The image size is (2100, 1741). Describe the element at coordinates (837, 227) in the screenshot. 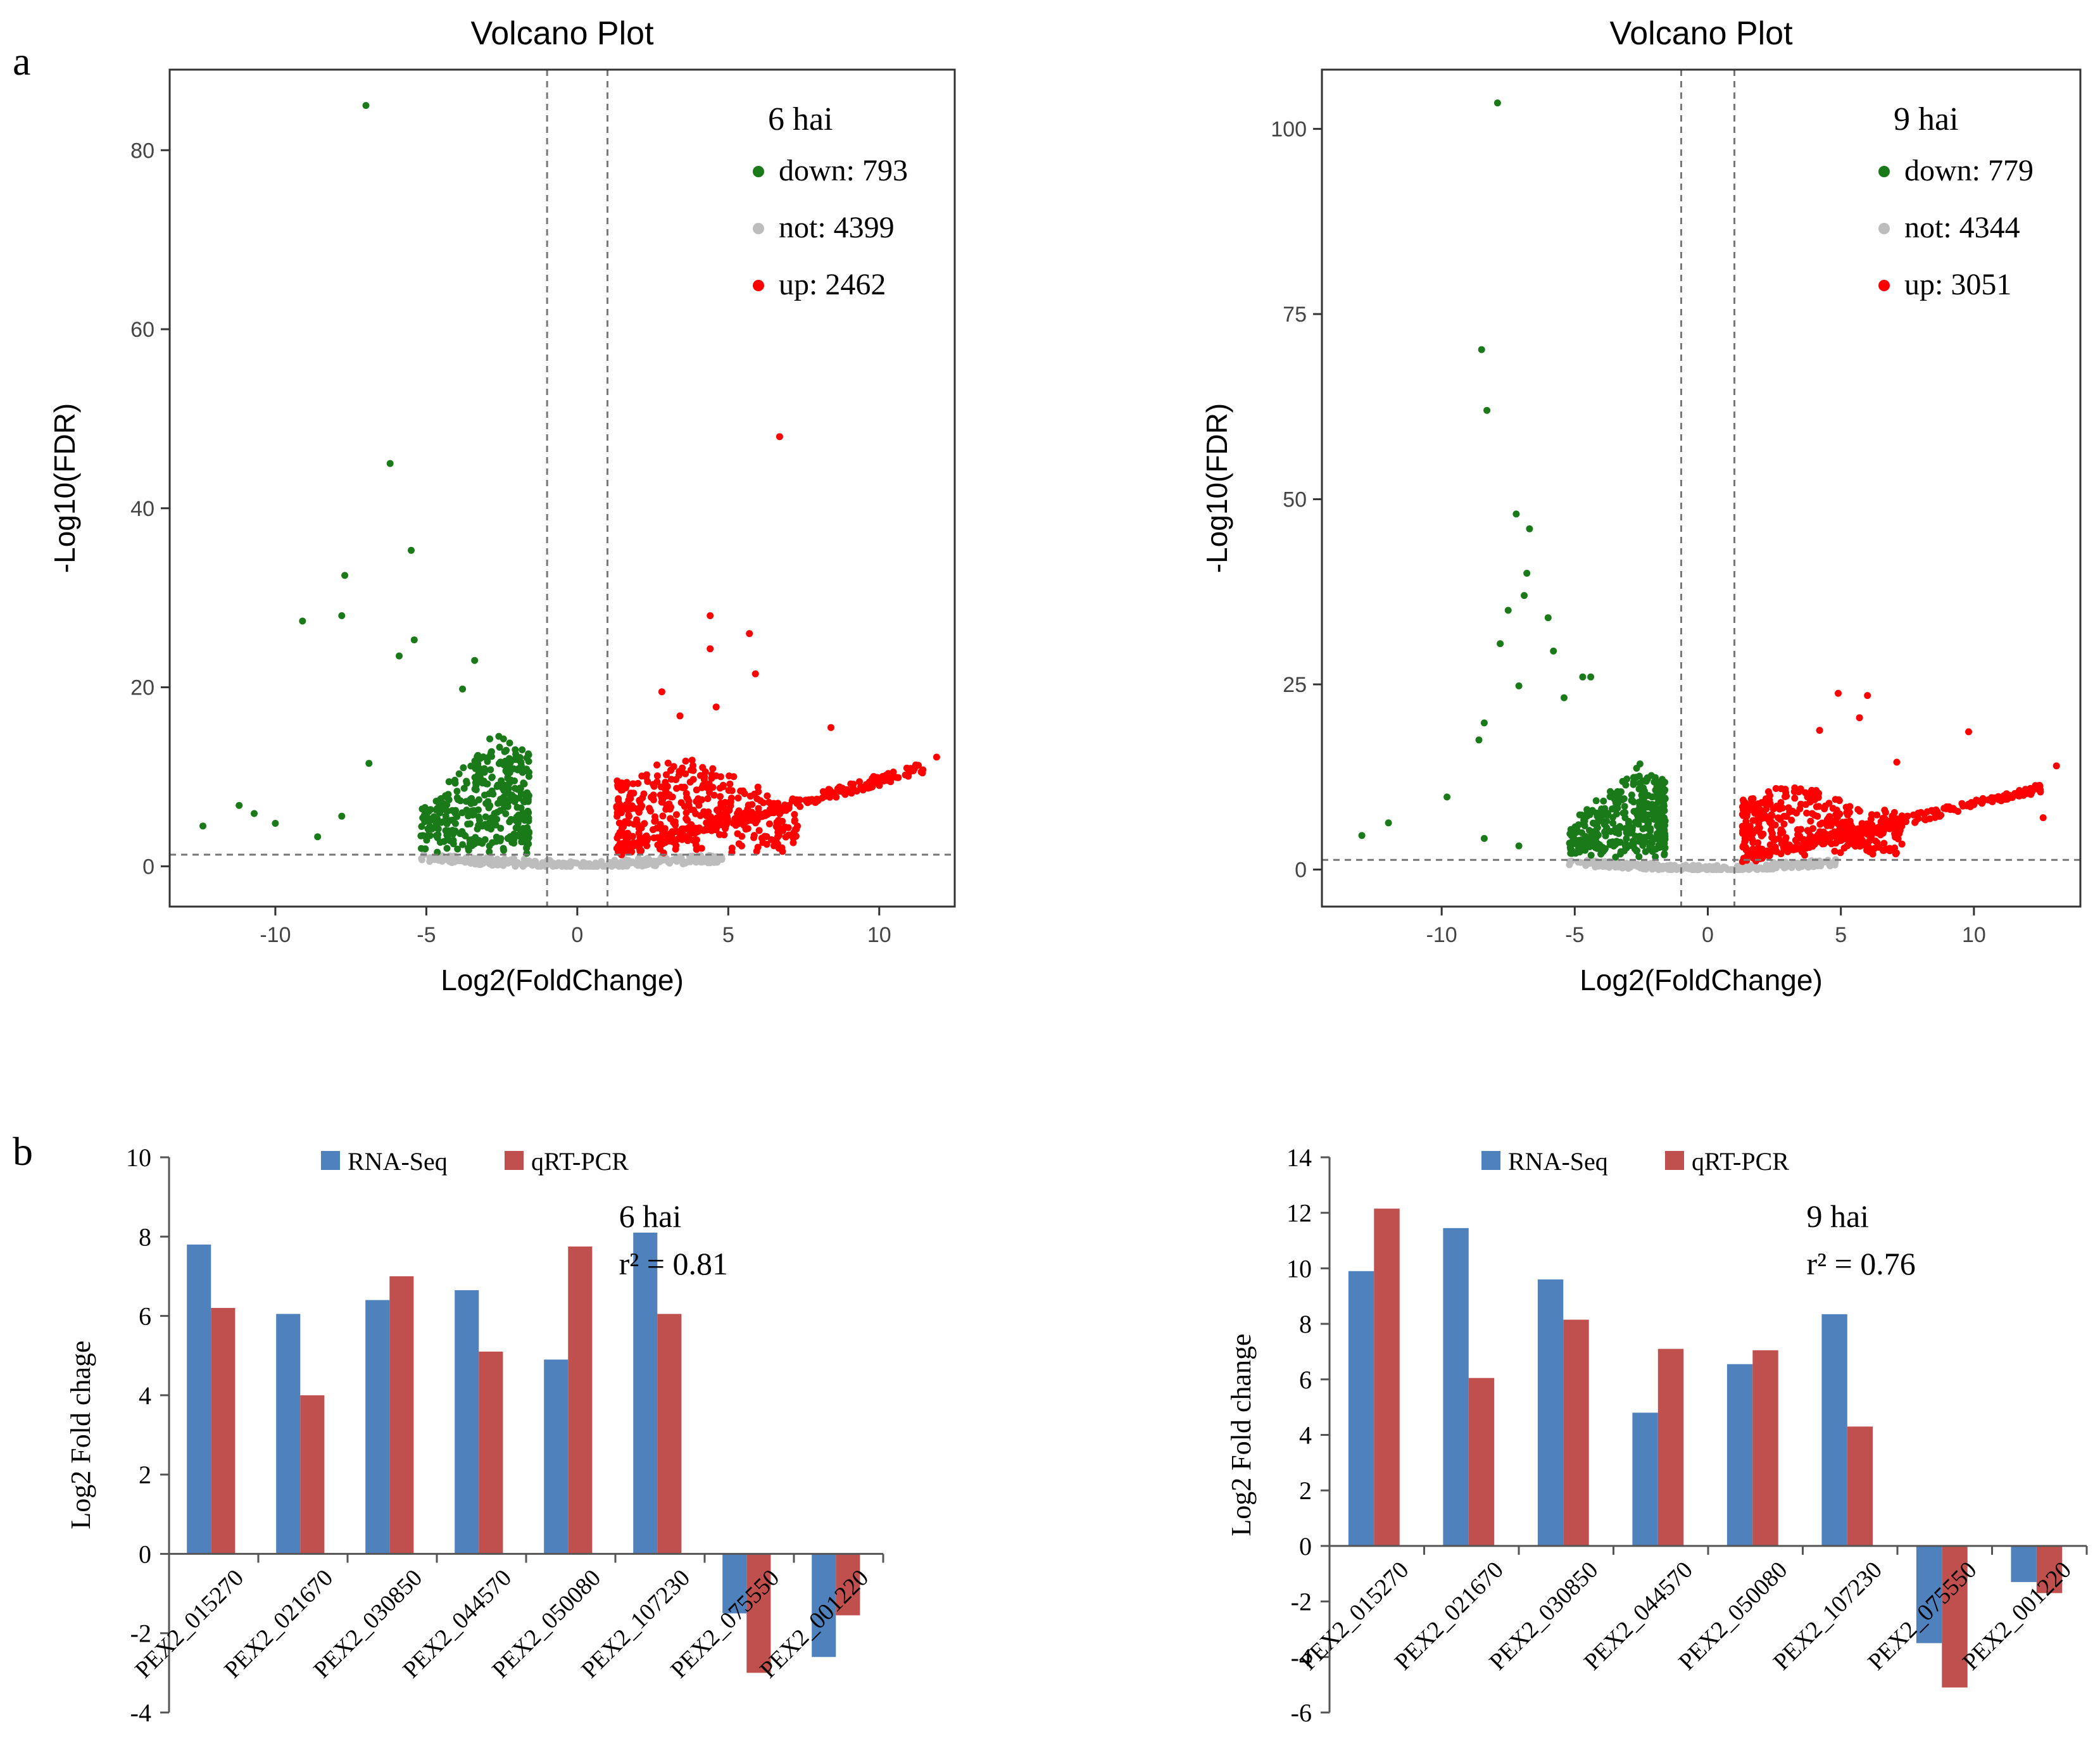

I see `legend-entry: not: 4399` at that location.